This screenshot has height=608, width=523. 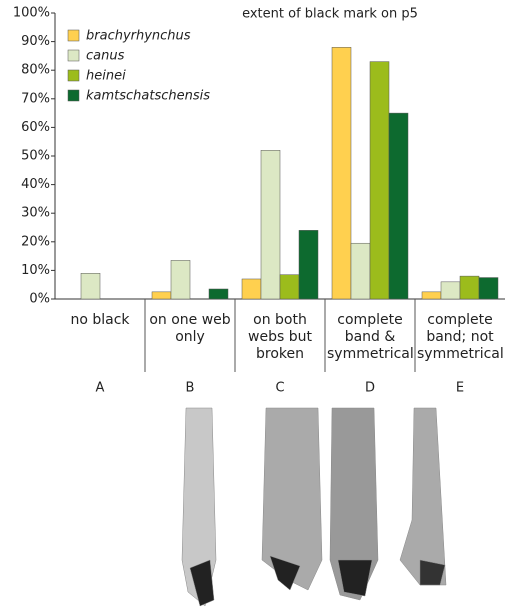 What do you see at coordinates (35, 98) in the screenshot?
I see `y-tick-label: 70%` at bounding box center [35, 98].